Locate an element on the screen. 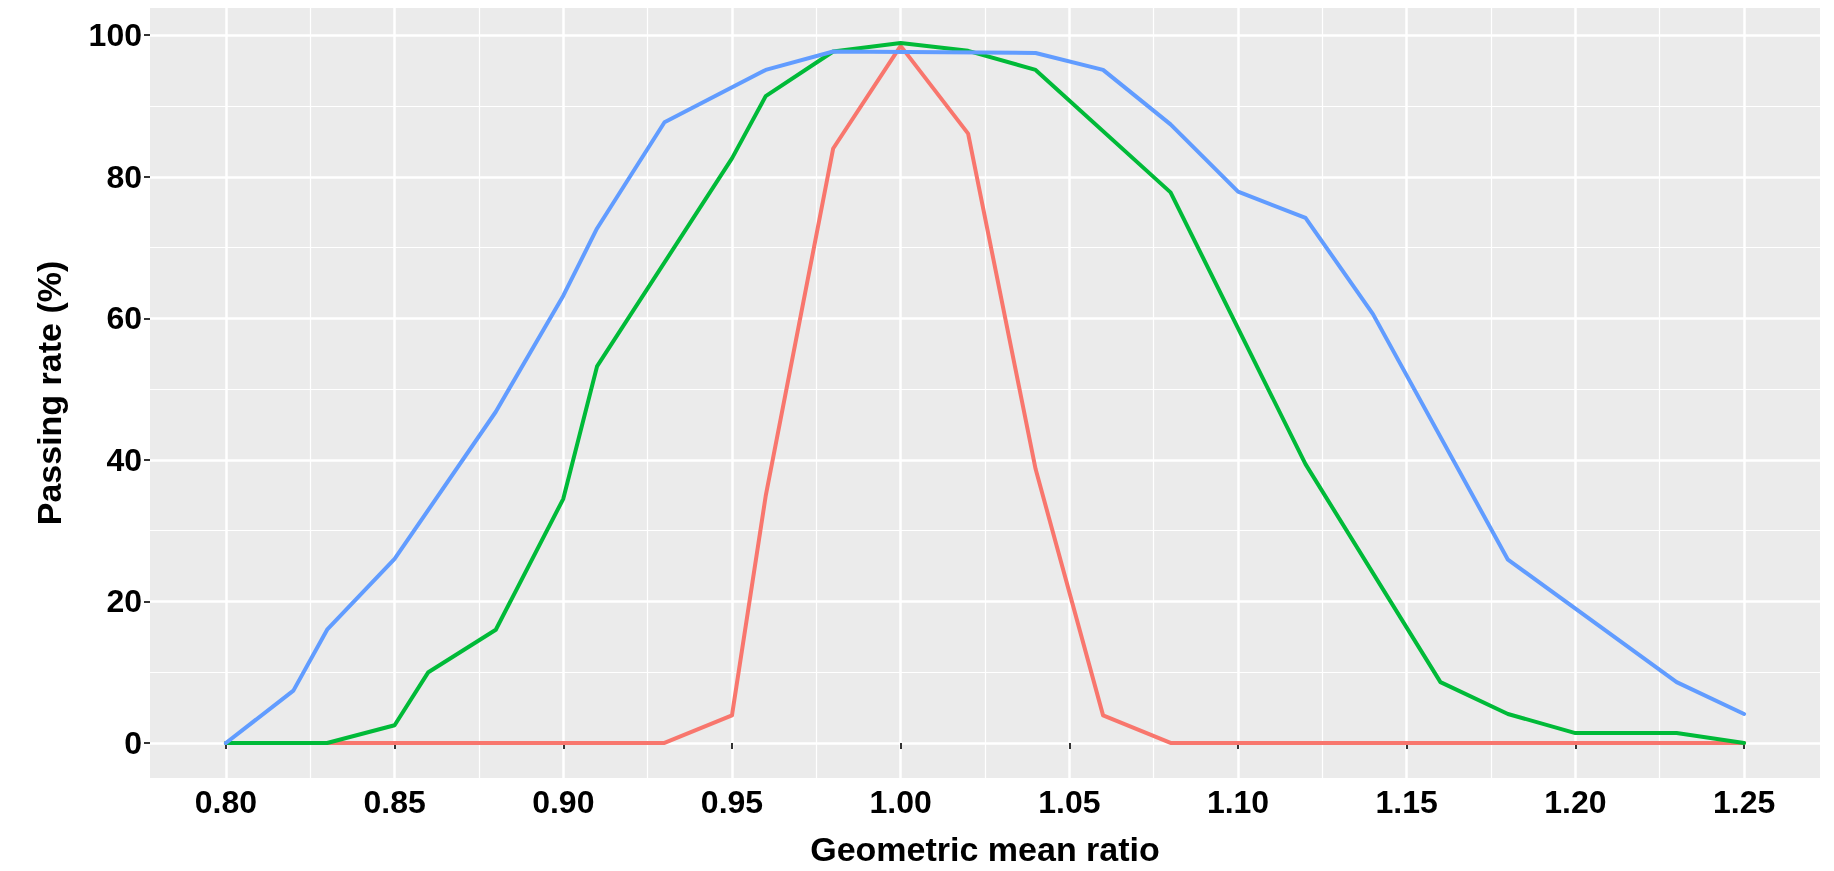 Image resolution: width=1834 pixels, height=871 pixels. x-tick-label: 0.80 is located at coordinates (226, 802).